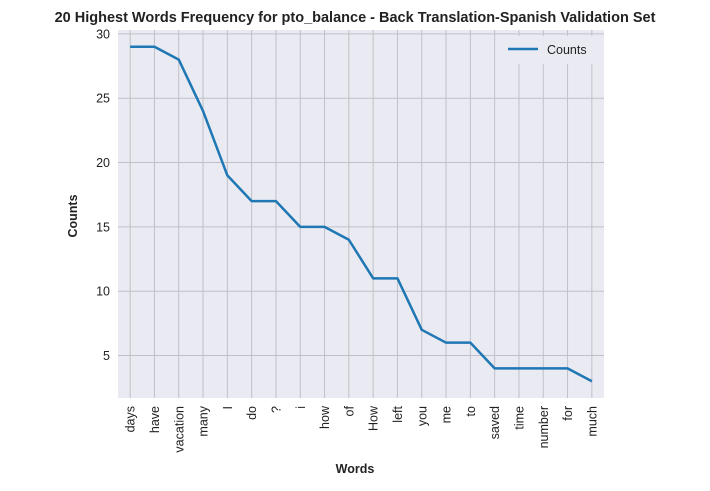 This screenshot has width=710, height=491. What do you see at coordinates (103, 34) in the screenshot?
I see `y-tick-label: 30` at bounding box center [103, 34].